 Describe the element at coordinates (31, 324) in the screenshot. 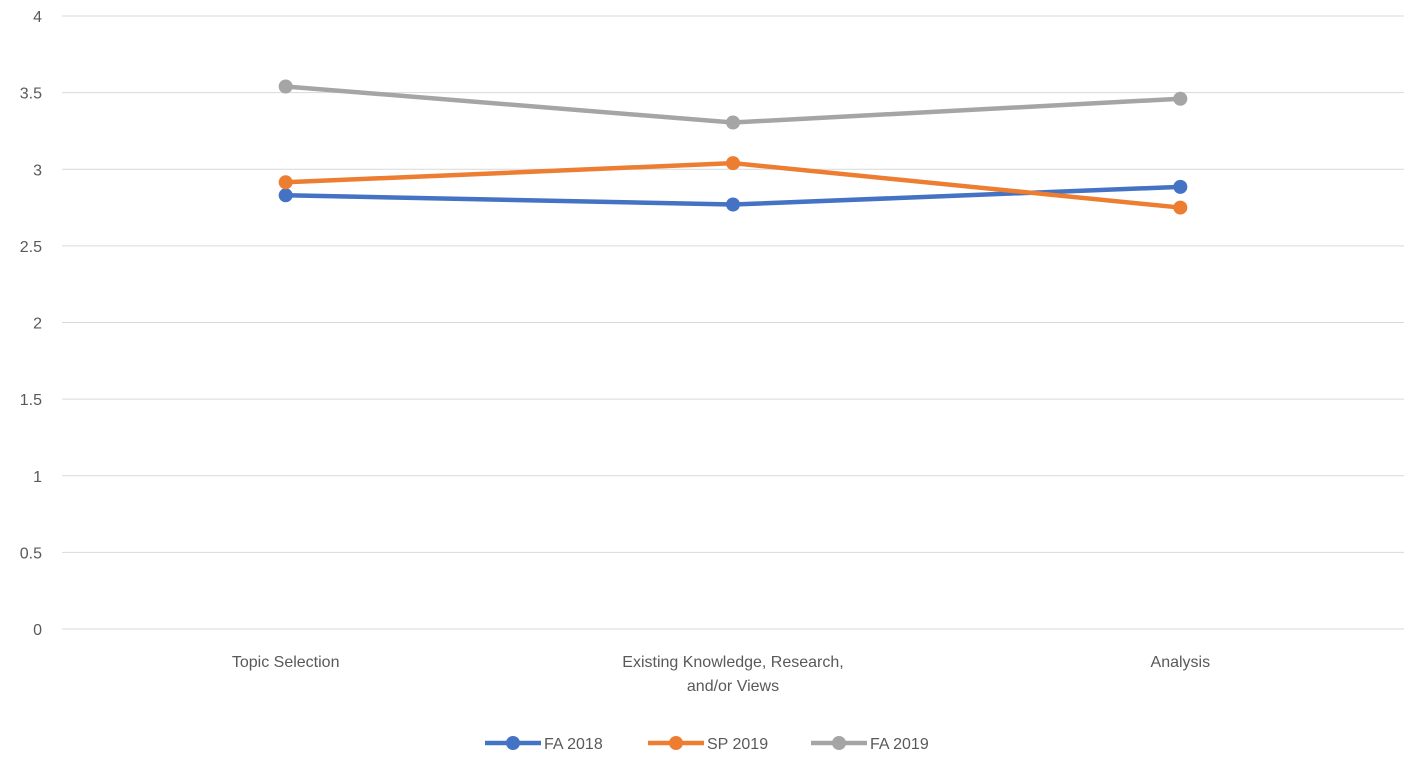

I see `y-axis-ticks: 0 0.5 1 1.5 2 2.5 3 3.5 4` at that location.